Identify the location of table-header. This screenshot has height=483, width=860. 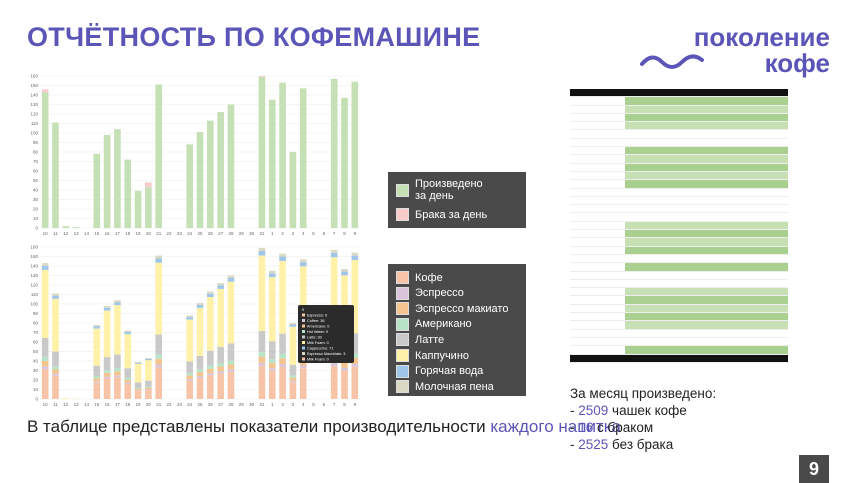
(679, 93).